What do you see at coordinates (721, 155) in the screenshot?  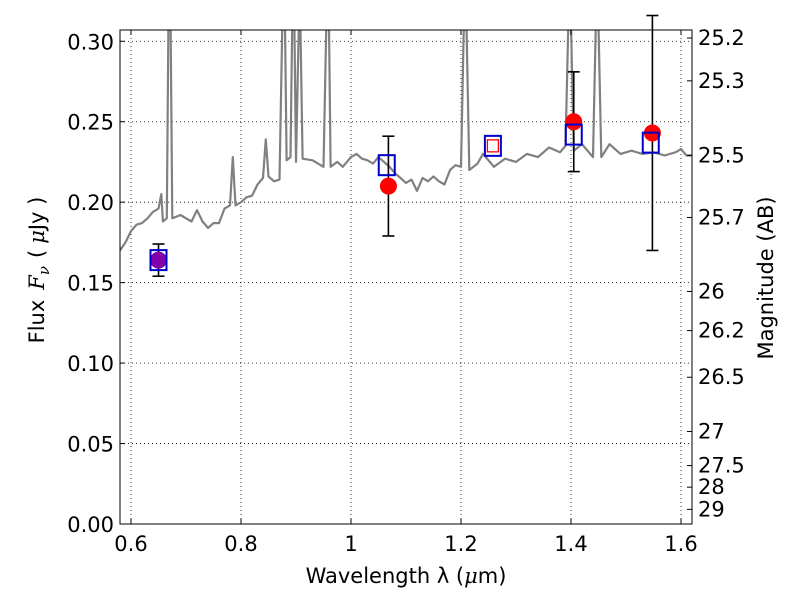 I see `magnitude-tick-label: 25.5` at bounding box center [721, 155].